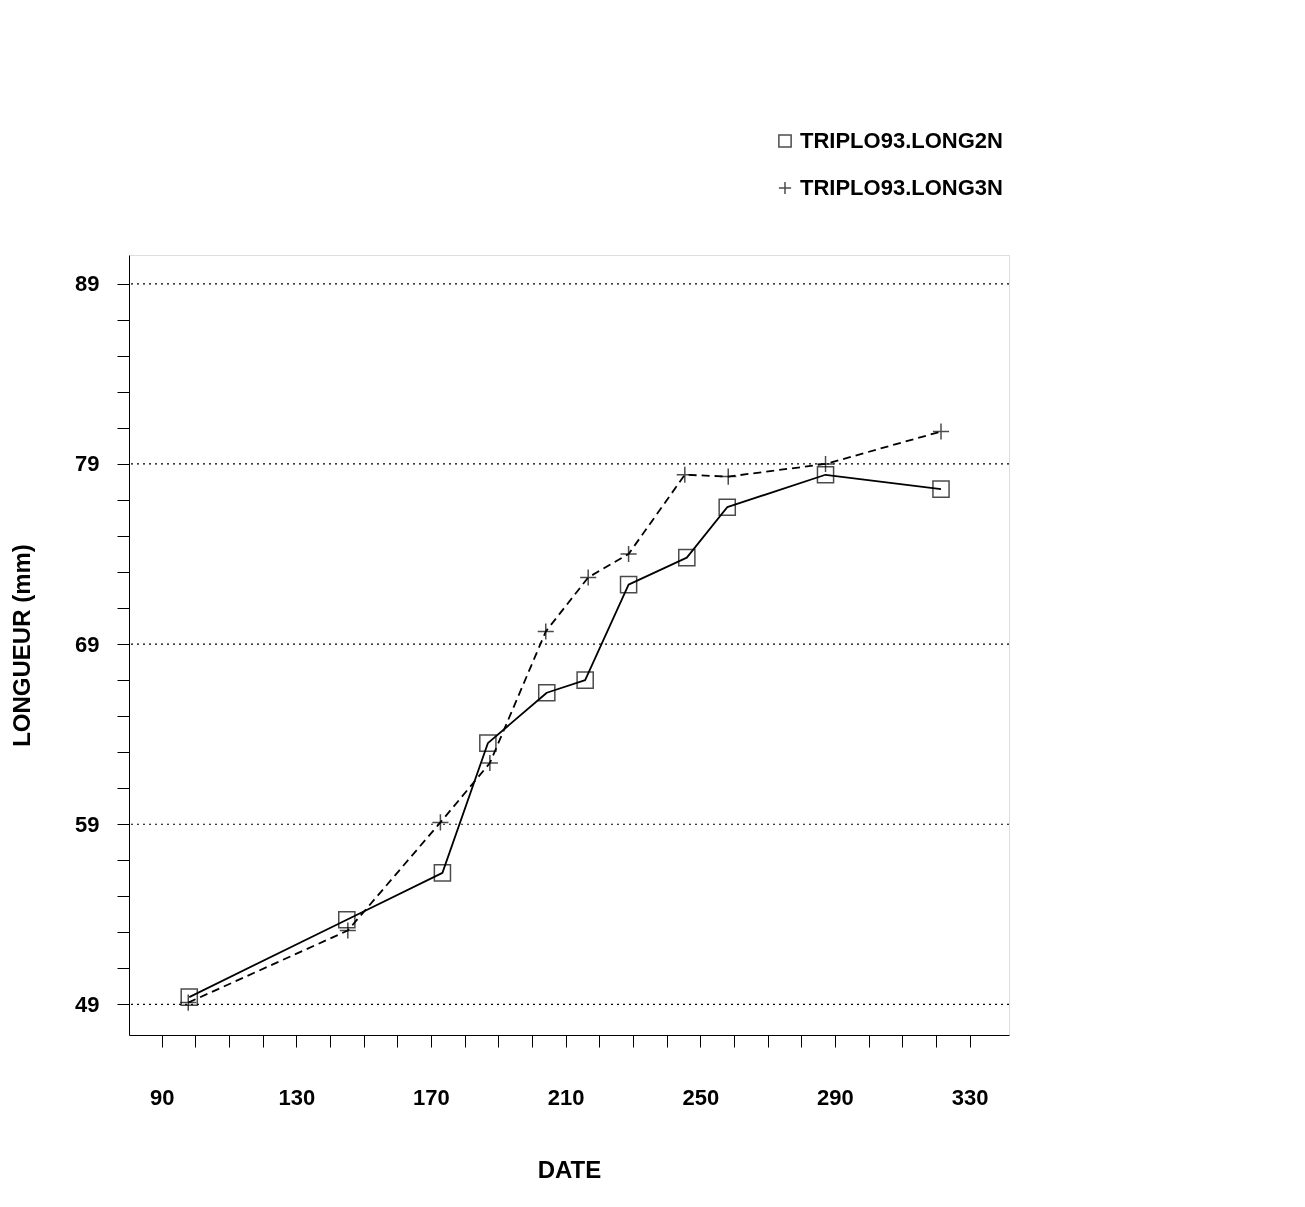 This screenshot has height=1207, width=1305. What do you see at coordinates (431, 1097) in the screenshot?
I see `x-tick-label: 170` at bounding box center [431, 1097].